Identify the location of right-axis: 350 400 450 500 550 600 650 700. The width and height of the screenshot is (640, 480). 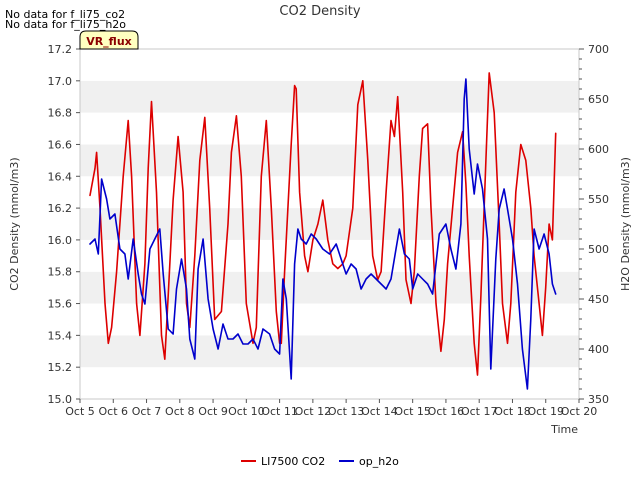
(594, 224).